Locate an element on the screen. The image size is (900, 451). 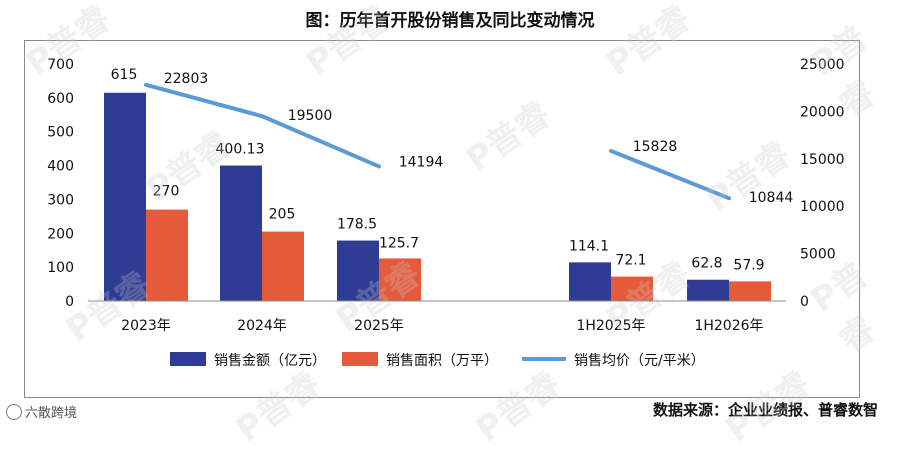
corner-logo: 六散跨境 is located at coordinates (41, 411).